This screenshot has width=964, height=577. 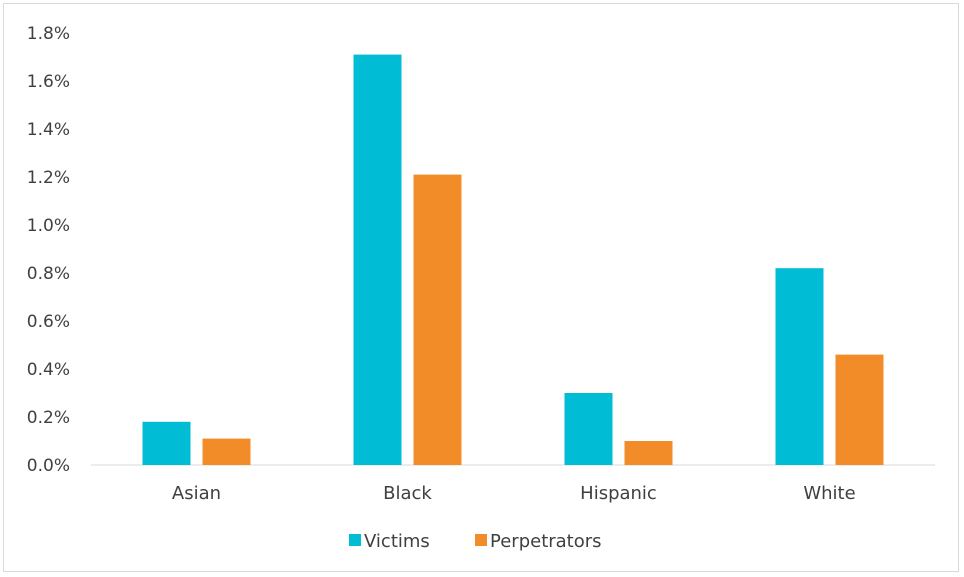 I want to click on y-tick-label: 1.6%, so click(x=48, y=82).